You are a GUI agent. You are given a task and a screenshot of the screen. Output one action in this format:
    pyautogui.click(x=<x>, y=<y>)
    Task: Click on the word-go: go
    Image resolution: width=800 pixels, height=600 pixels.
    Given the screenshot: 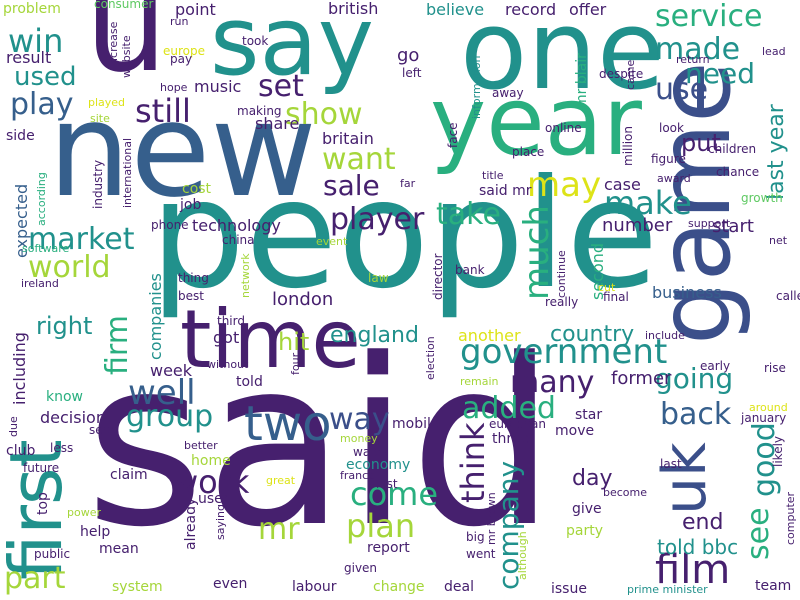 What is the action you would take?
    pyautogui.click(x=408, y=55)
    